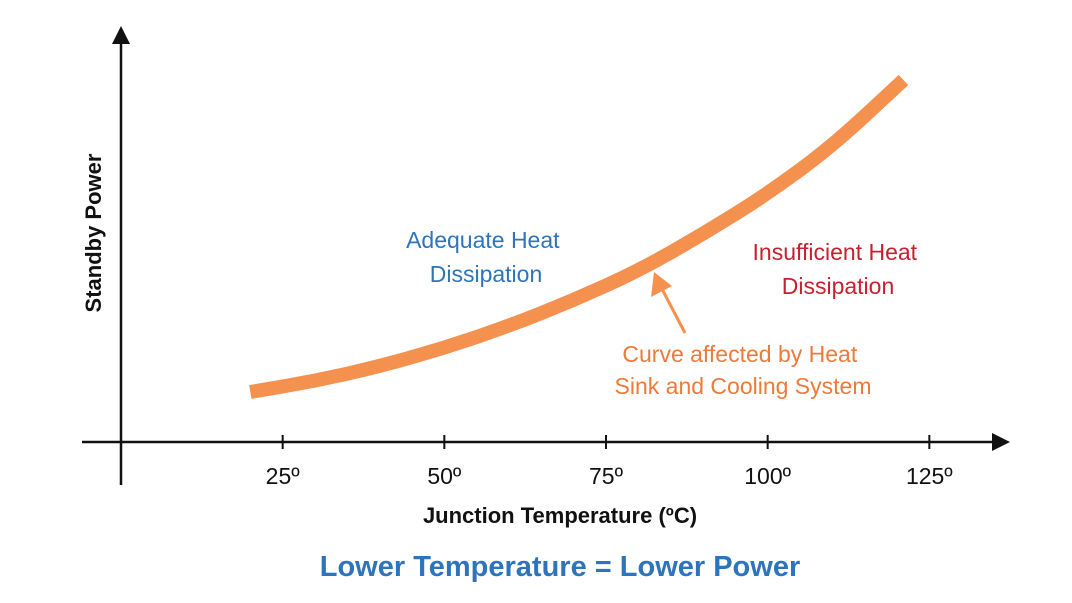 The height and width of the screenshot is (603, 1072). Describe the element at coordinates (743, 386) in the screenshot. I see `annotation-curve-line-2: Sink and Cooling System` at that location.